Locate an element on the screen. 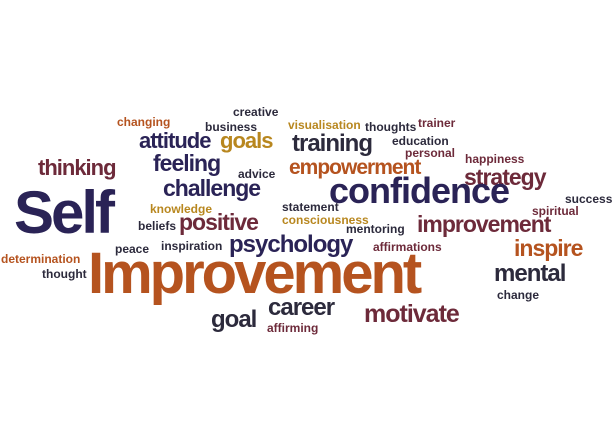 The width and height of the screenshot is (616, 445). word-thinking: thinking is located at coordinates (77, 167).